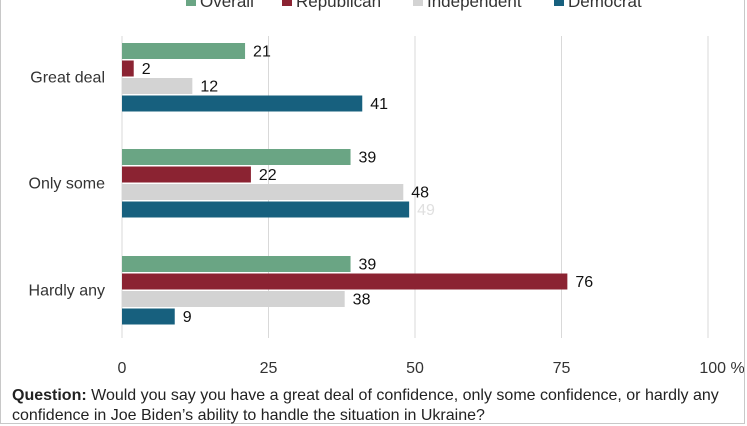  Describe the element at coordinates (269, 368) in the screenshot. I see `x-tick-label: 25` at that location.